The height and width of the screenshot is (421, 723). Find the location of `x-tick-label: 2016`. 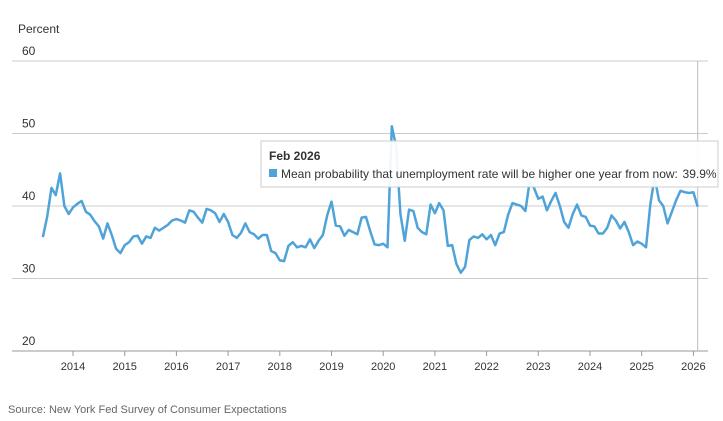

x-tick-label: 2016 is located at coordinates (176, 367).